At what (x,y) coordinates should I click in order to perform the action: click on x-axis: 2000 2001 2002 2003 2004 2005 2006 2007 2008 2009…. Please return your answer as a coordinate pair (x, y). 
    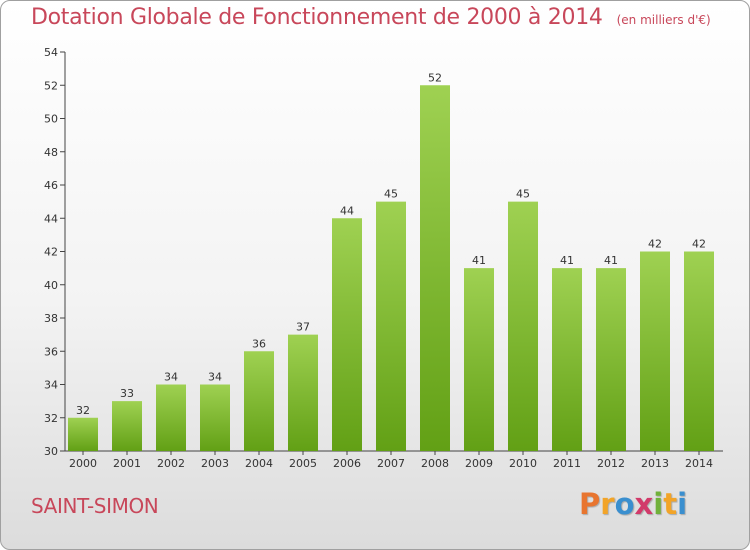
    Looking at the image, I should click on (394, 460).